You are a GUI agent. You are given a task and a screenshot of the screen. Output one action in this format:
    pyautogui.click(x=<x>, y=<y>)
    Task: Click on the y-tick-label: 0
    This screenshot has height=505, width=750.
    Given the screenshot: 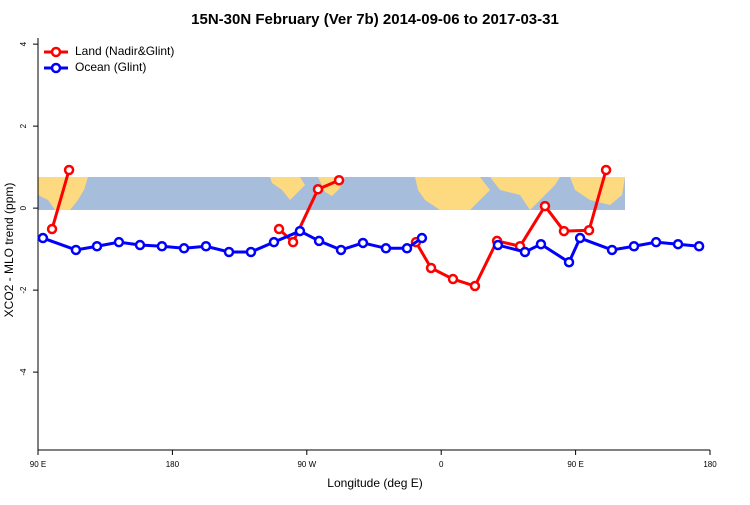 What is the action you would take?
    pyautogui.click(x=23, y=207)
    